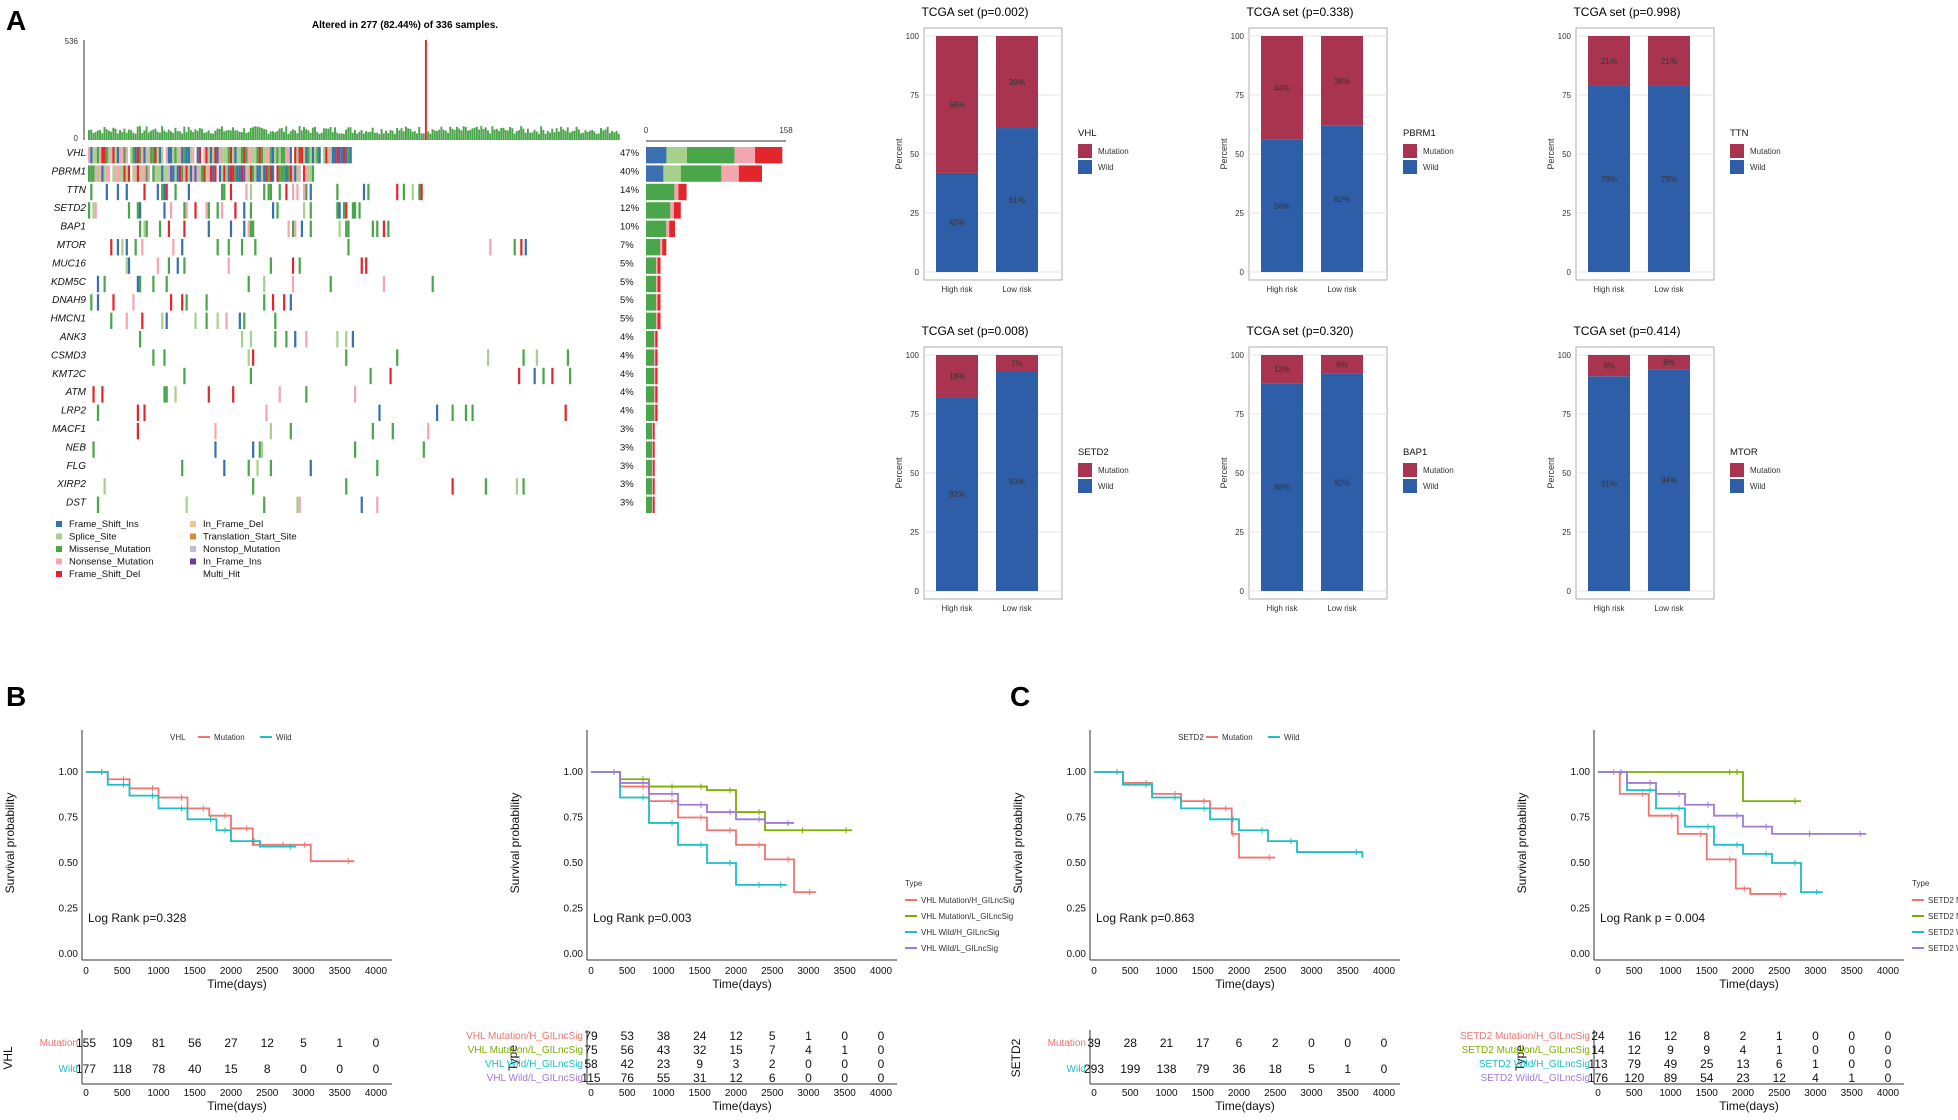 The image size is (1958, 1120). I want to click on gene-pct: 47%, so click(630, 153).